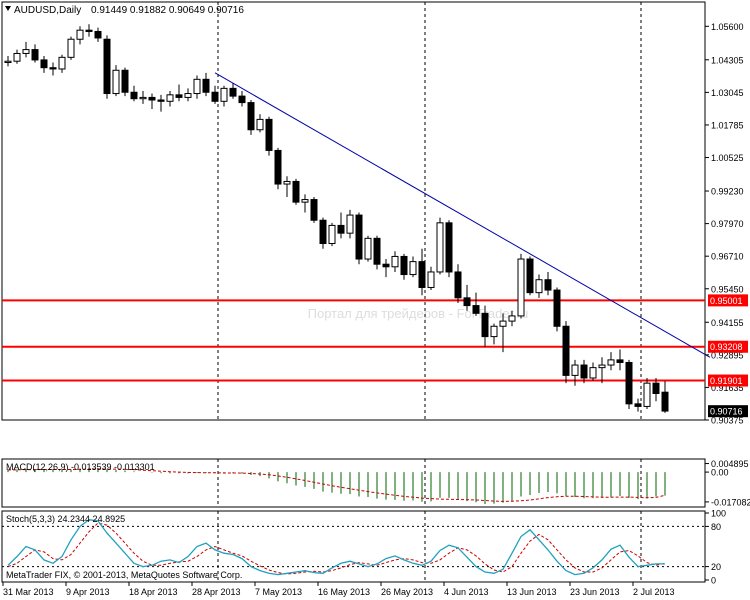 The image size is (750, 600). I want to click on watermark: Портал для трейдеров - ForTrader.ru, so click(418, 313).